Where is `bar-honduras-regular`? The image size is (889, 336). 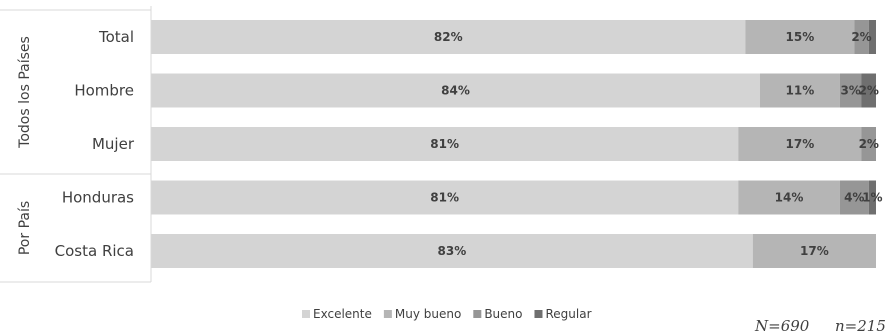
bar-honduras-regular is located at coordinates (872, 197).